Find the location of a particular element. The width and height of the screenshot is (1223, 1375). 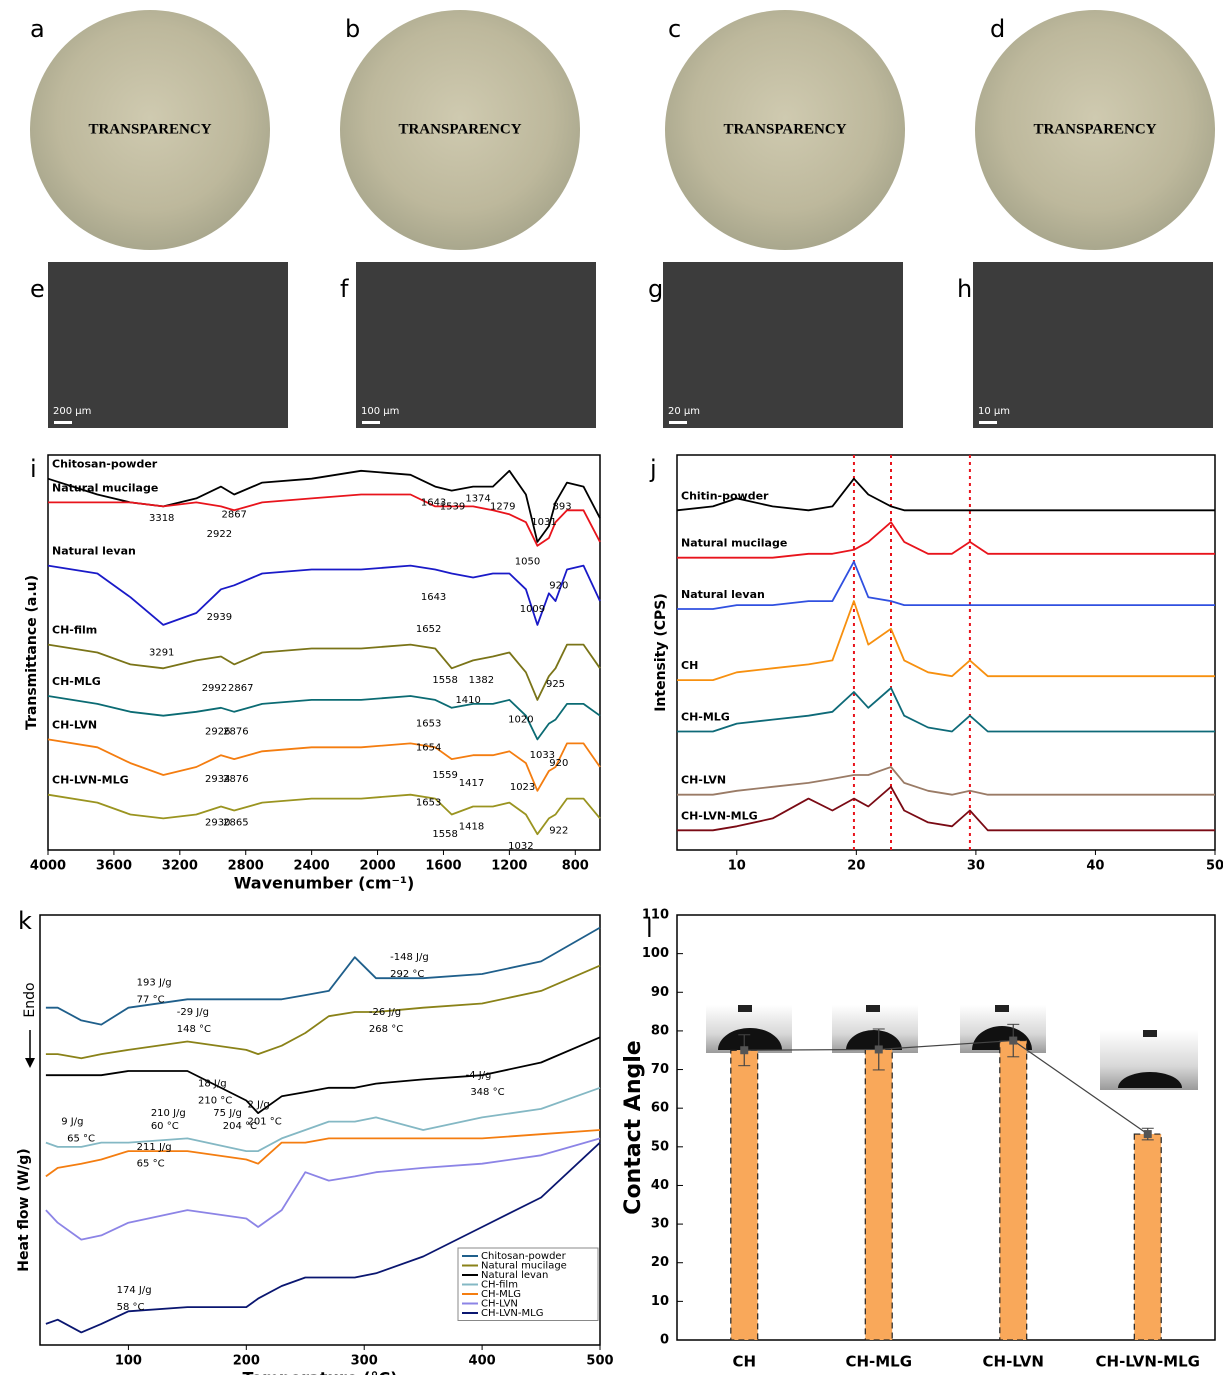

peak-label: 2939 is located at coordinates (219, 617).